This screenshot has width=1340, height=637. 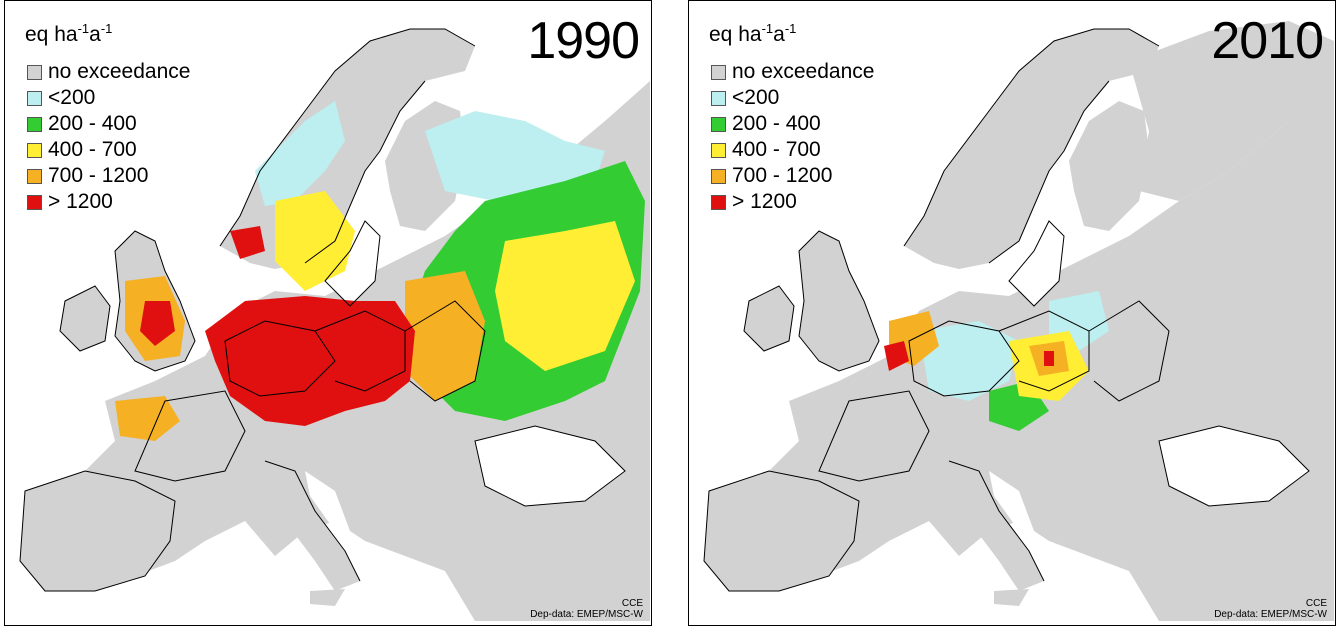 What do you see at coordinates (1267, 41) in the screenshot?
I see `year-label: 2010` at bounding box center [1267, 41].